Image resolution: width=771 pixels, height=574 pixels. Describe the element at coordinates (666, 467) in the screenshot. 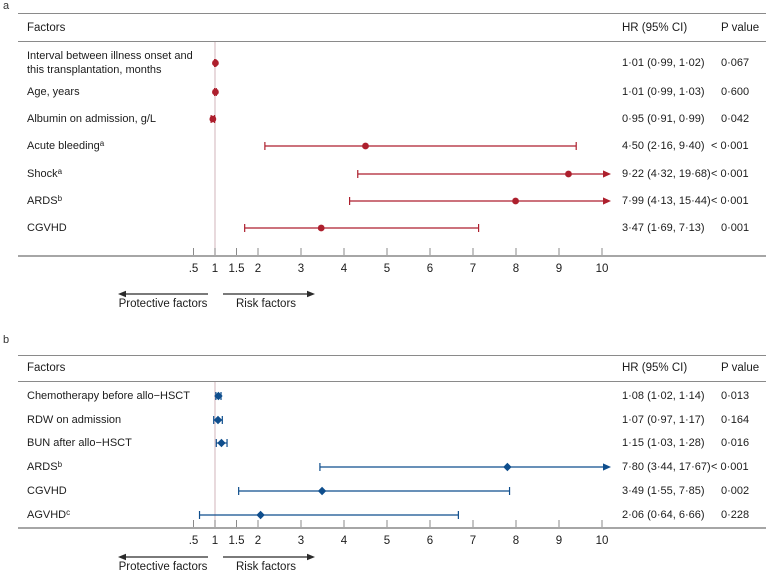

I see `hr-ci-value: 7·80 (3·44, 17·67)` at that location.